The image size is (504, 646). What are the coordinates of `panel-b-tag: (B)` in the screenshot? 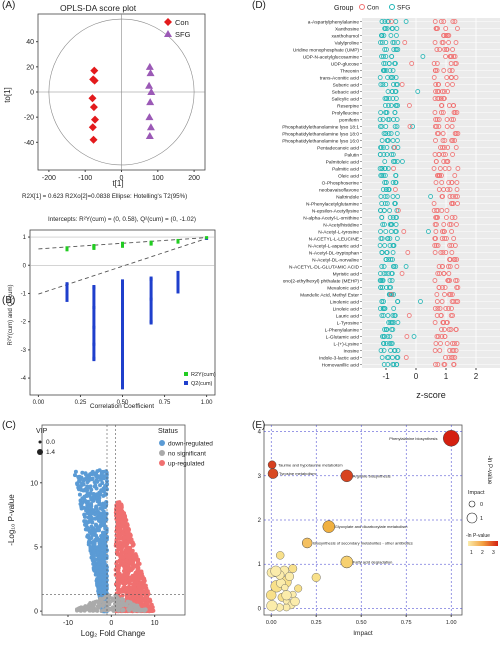 It's located at (9, 300).